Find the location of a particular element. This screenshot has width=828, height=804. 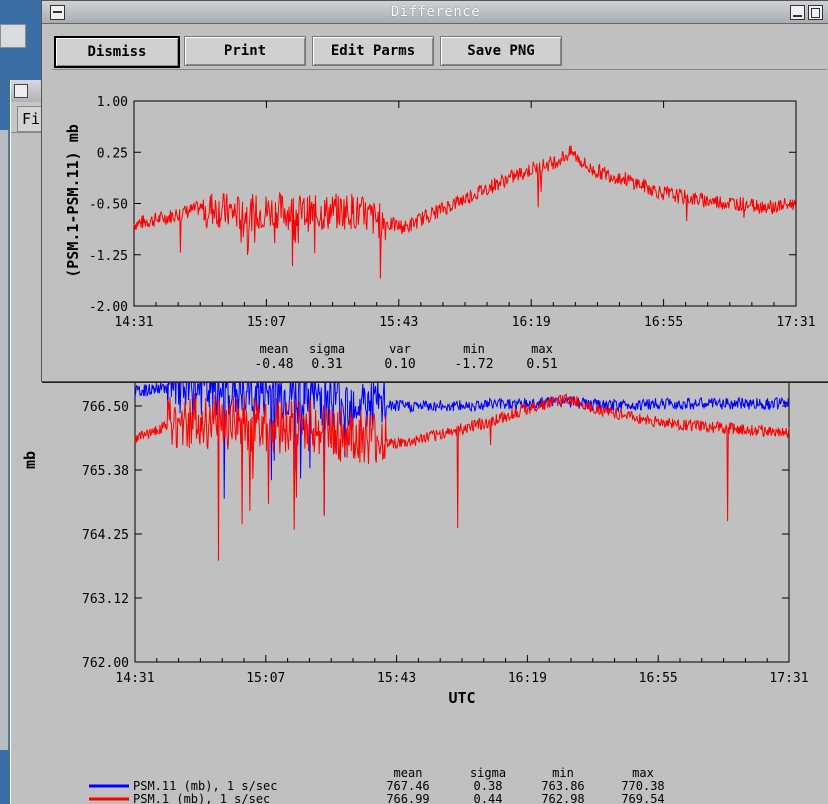

stat-value: 0.10 is located at coordinates (399, 364).